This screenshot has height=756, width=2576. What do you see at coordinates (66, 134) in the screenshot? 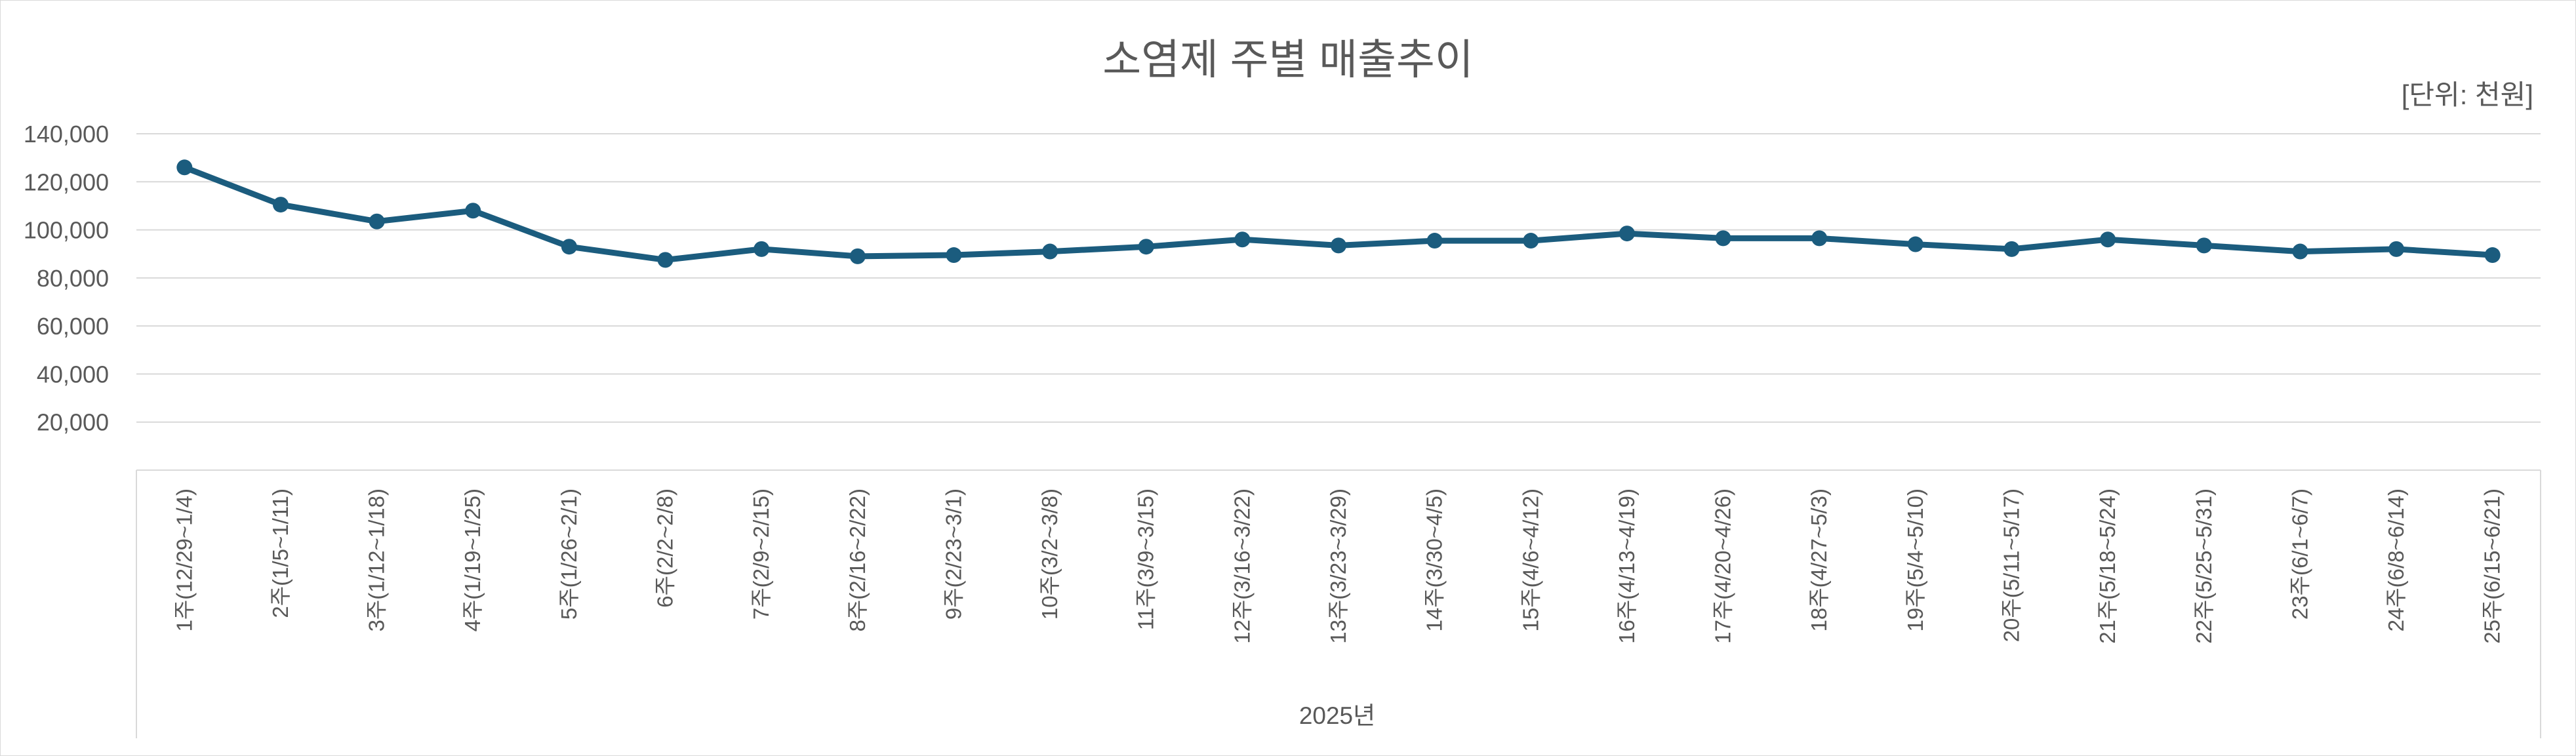
I see `y-tick-label: 140,000` at bounding box center [66, 134].